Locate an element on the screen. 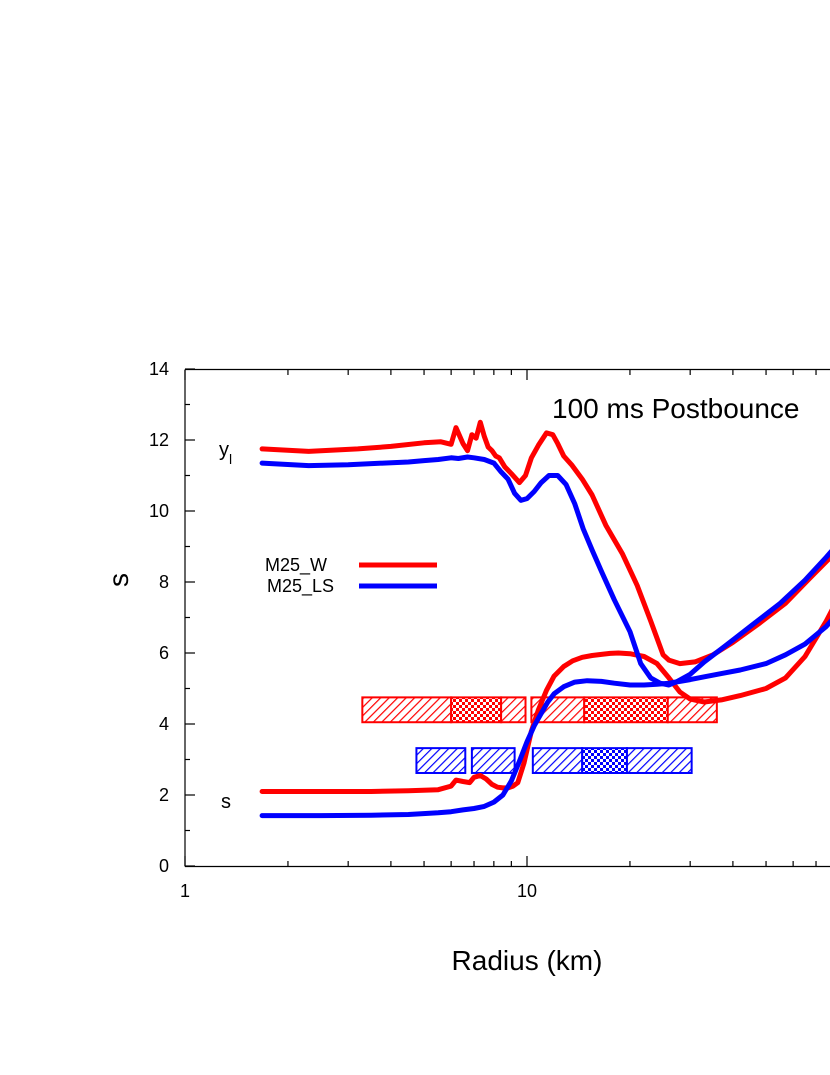 The image size is (830, 1075). ye-curve-label-sub: l is located at coordinates (230, 459).